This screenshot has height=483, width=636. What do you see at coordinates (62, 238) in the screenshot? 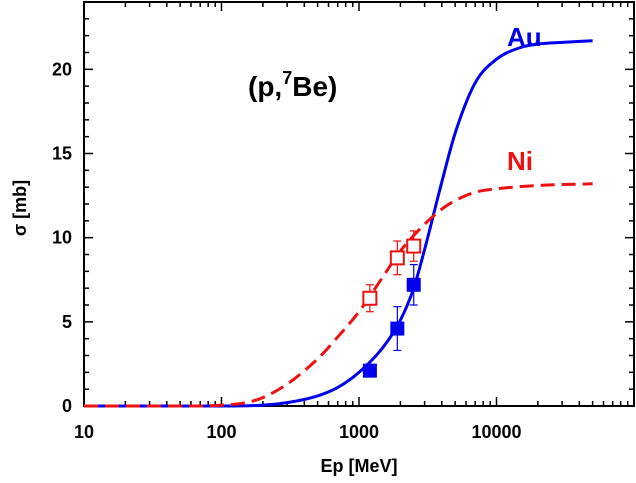
I see `y-tick-label: 10` at bounding box center [62, 238].